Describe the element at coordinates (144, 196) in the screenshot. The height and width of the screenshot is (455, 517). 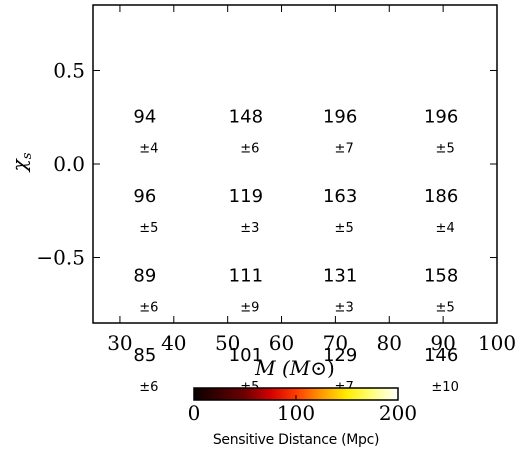
I see `cell-value: 96` at that location.